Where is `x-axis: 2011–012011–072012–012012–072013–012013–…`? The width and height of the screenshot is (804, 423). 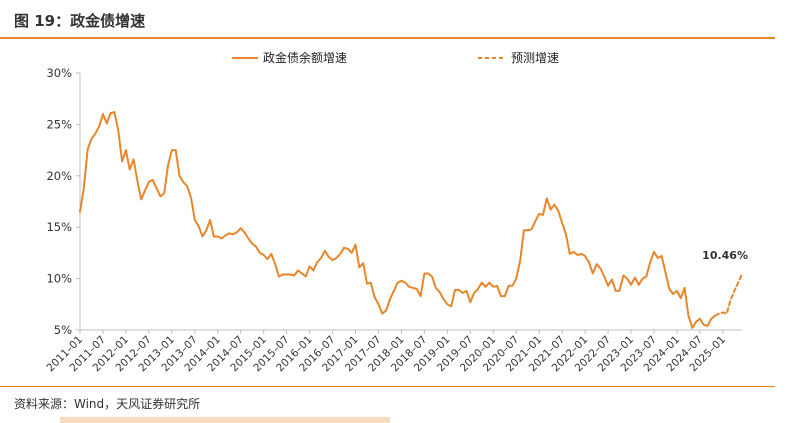
x-axis: 2011–012011–072012–012012–072013–012013–… is located at coordinates (393, 351).